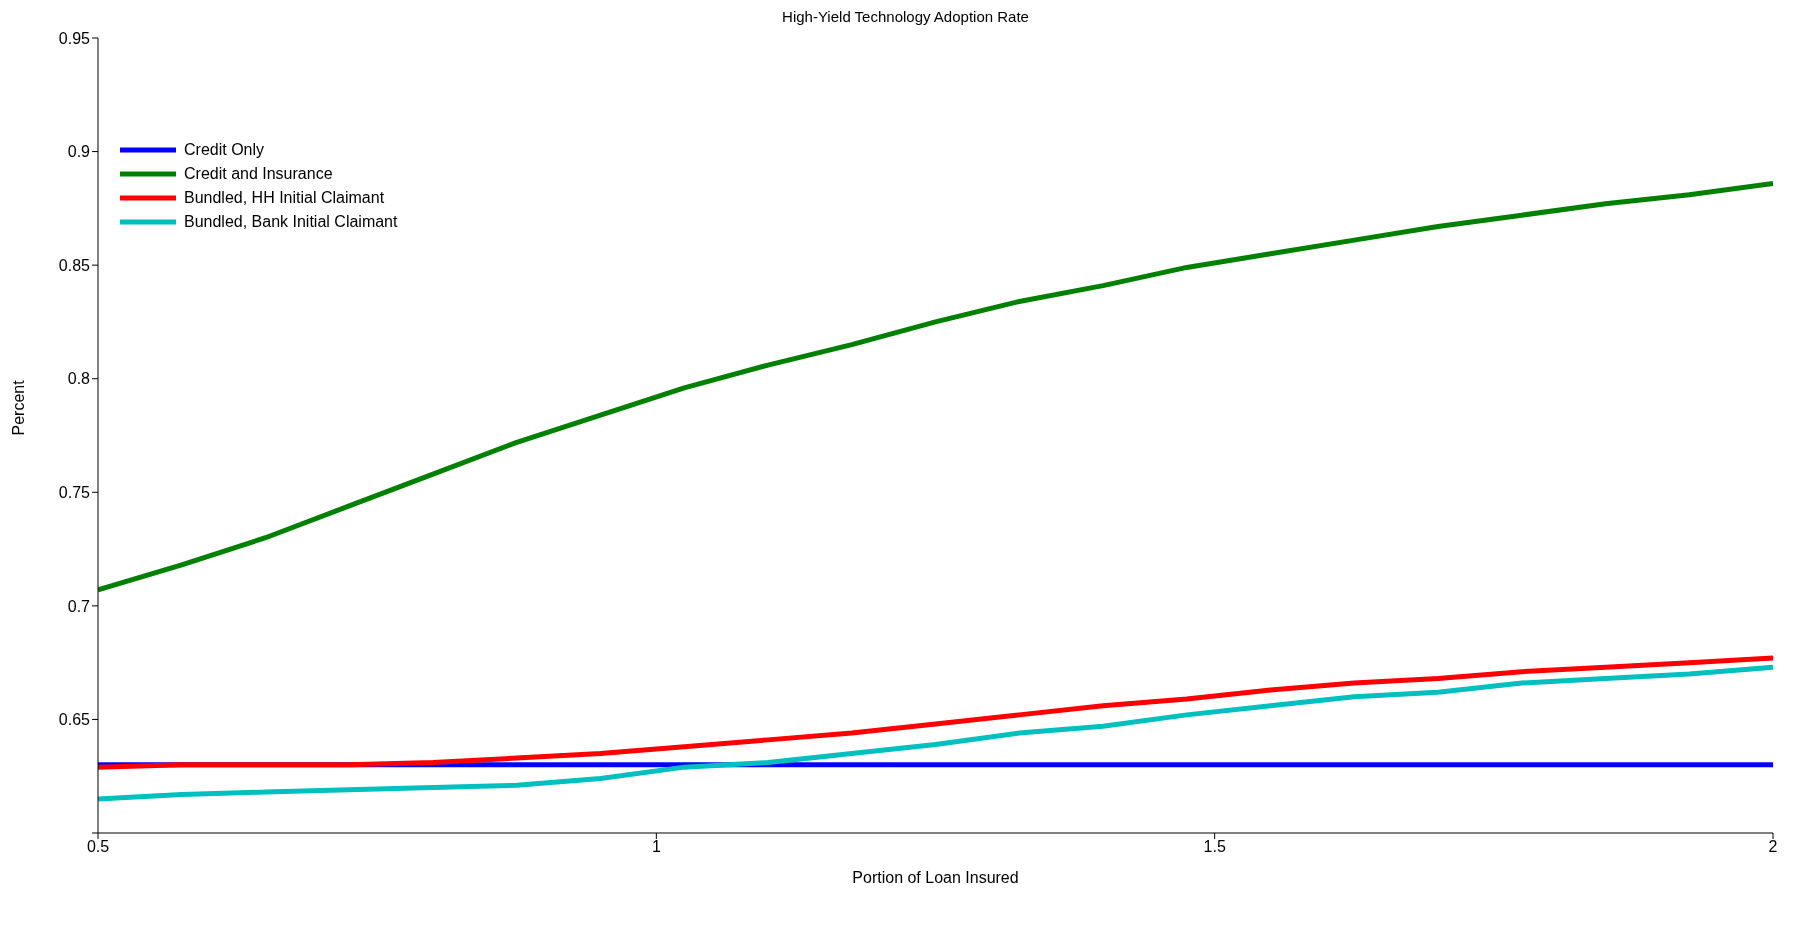 This screenshot has height=929, width=1811. Describe the element at coordinates (74, 265) in the screenshot. I see `y-tick-label: 0.85` at that location.